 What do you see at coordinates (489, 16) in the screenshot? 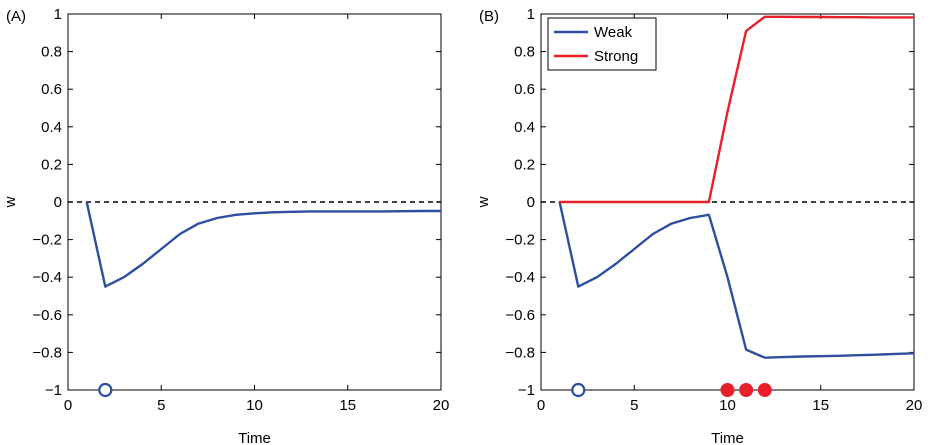
I see `panel-label: (B)` at bounding box center [489, 16].